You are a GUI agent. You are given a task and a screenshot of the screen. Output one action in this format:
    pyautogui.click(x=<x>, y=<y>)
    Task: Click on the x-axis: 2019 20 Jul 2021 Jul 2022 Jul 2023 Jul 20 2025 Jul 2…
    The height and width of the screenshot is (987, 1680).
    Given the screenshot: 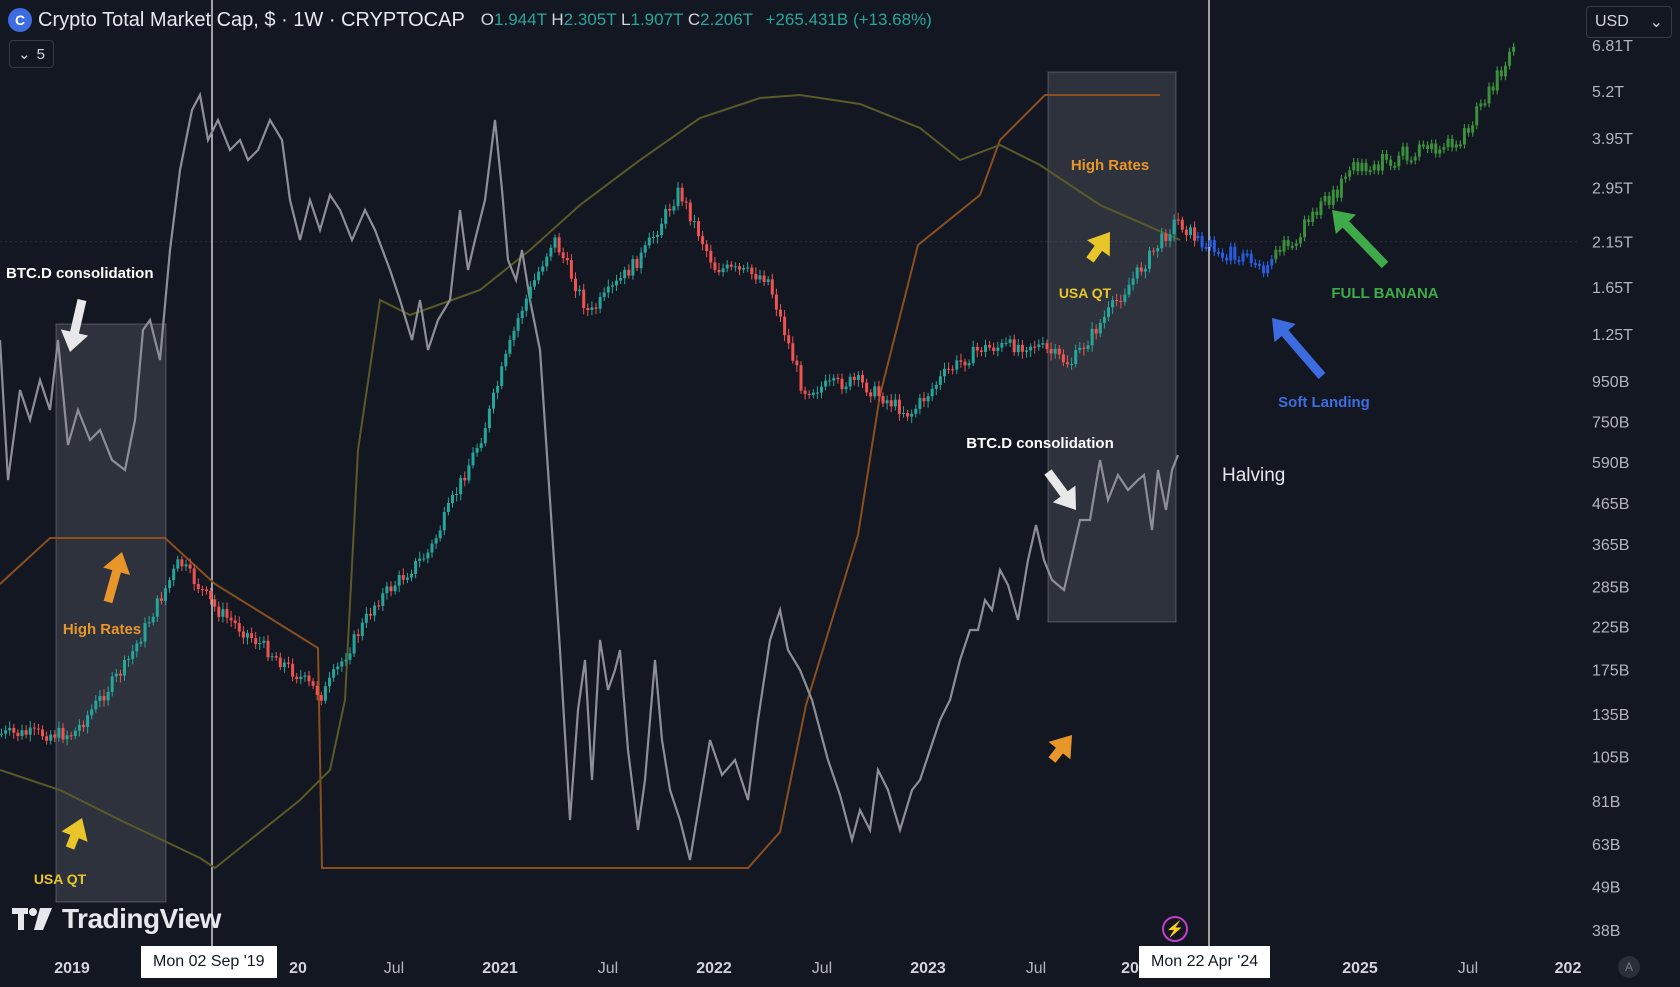 What is the action you would take?
    pyautogui.click(x=817, y=968)
    